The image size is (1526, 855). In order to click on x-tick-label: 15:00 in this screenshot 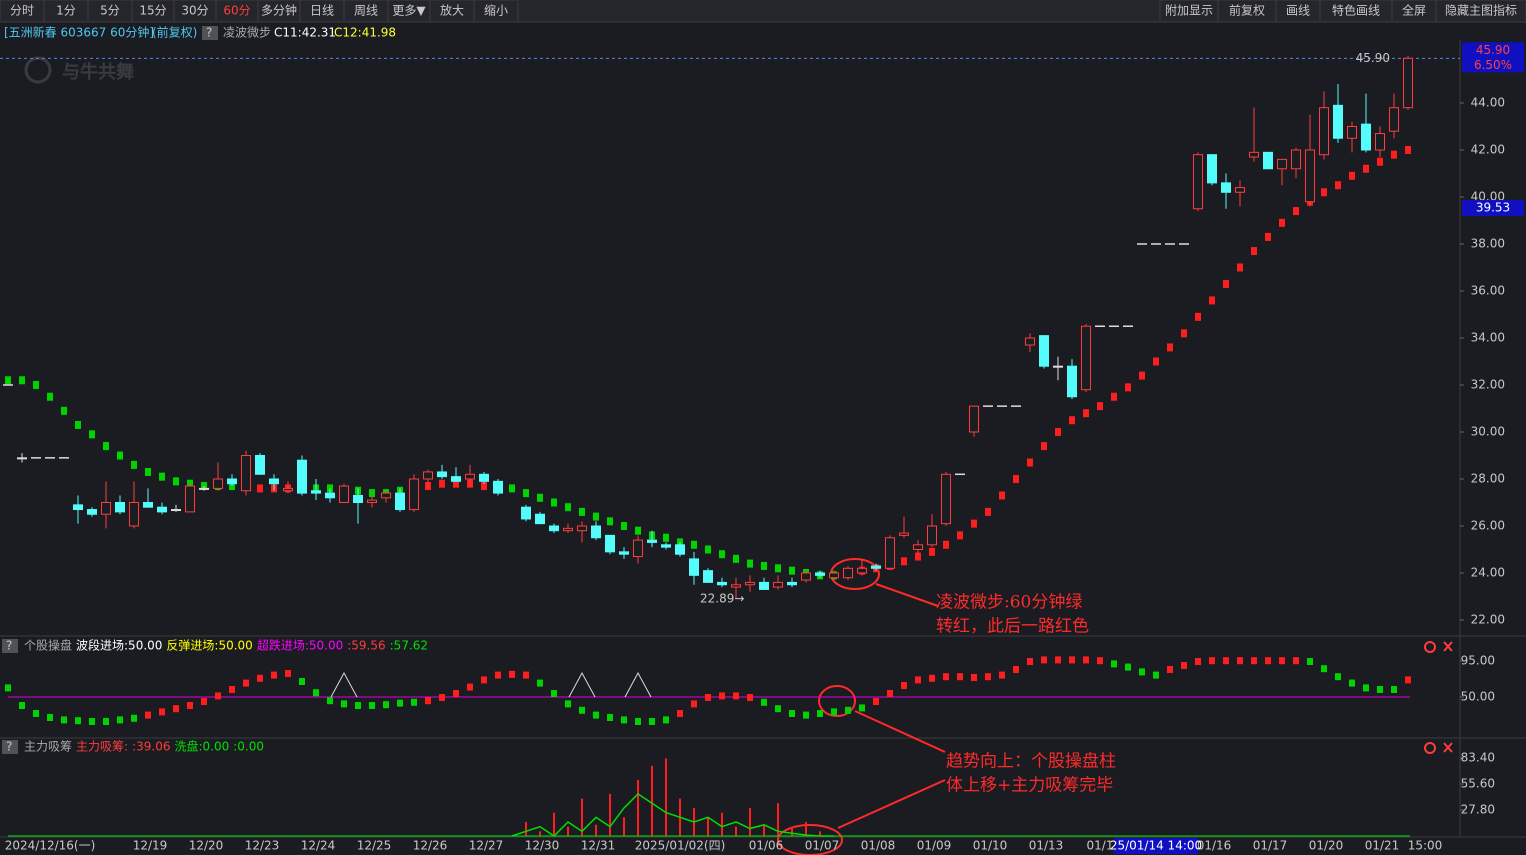, I will do `click(1425, 846)`.